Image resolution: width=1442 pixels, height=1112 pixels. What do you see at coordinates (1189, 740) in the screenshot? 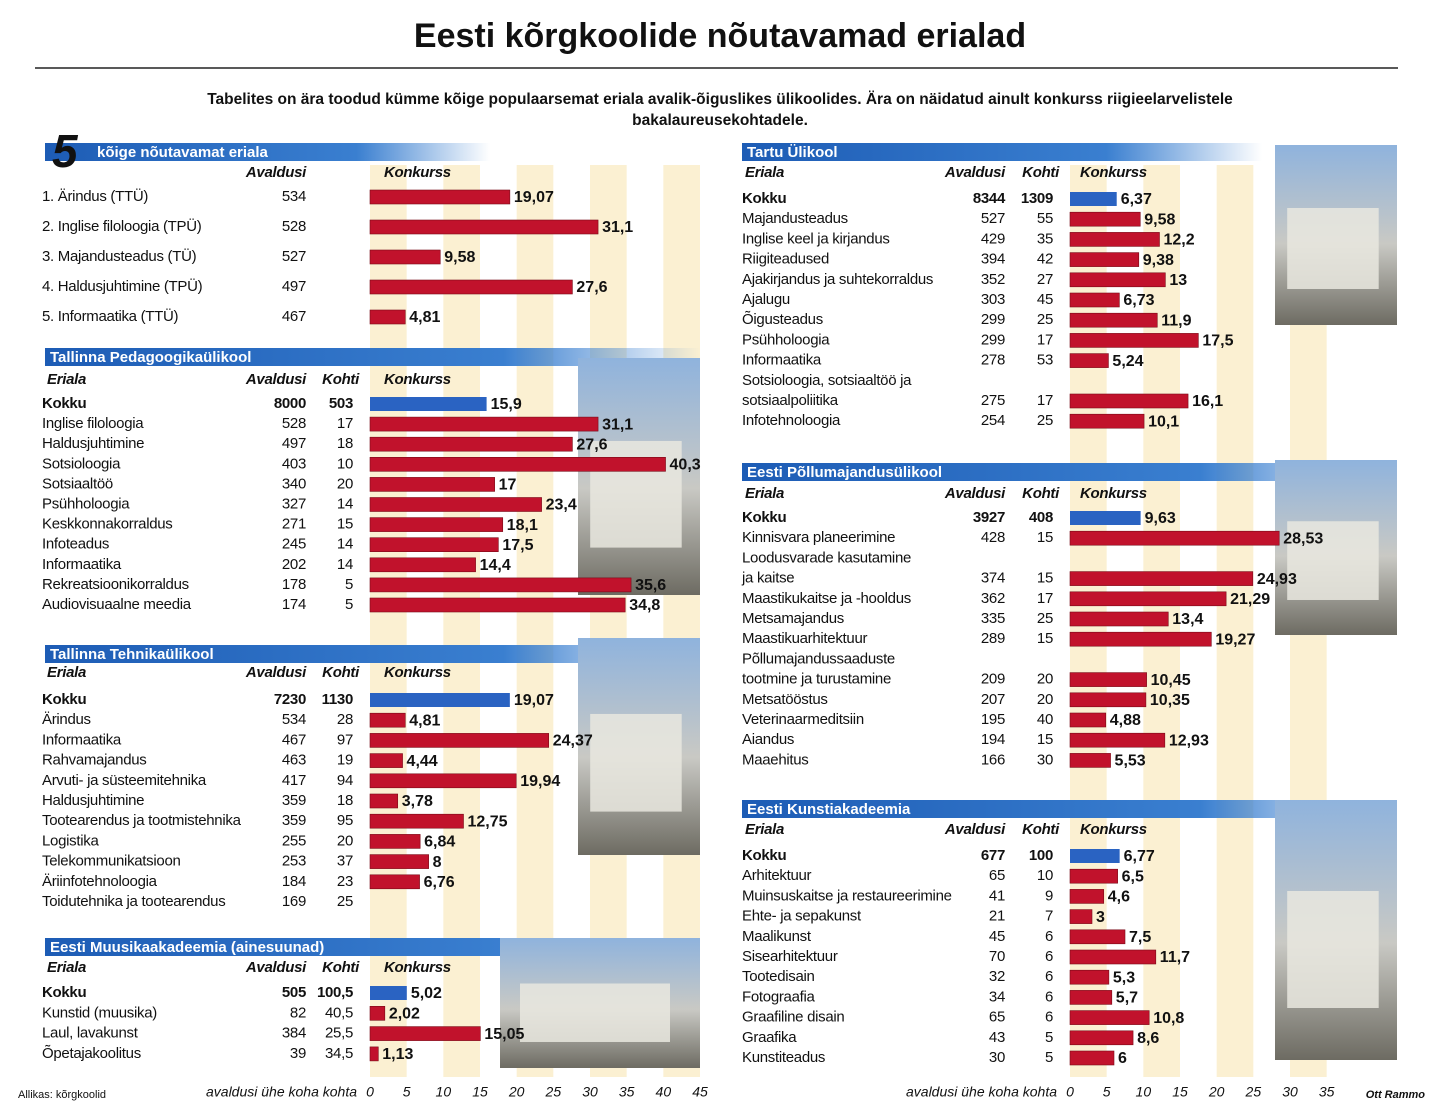
I see `bar-label: 12,93` at bounding box center [1189, 740].